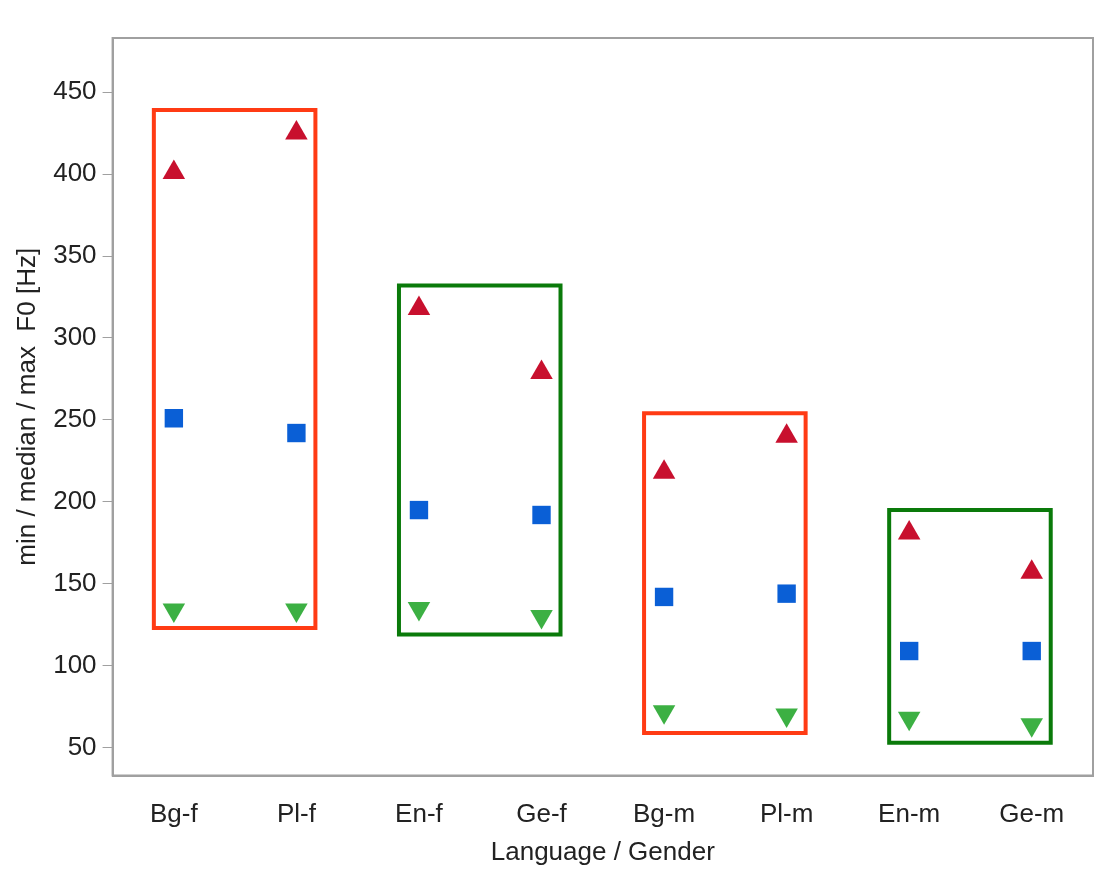 This screenshot has height=878, width=1114. What do you see at coordinates (603, 850) in the screenshot?
I see `x-axis-title: Language / Gender` at bounding box center [603, 850].